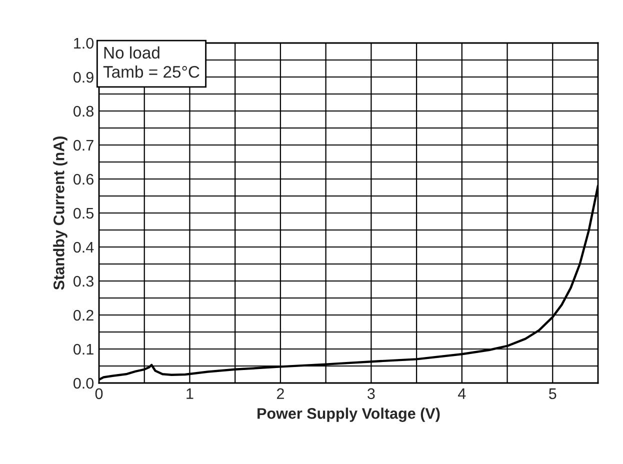 The image size is (623, 464). I want to click on y-tick-label: 0.8, so click(84, 111).